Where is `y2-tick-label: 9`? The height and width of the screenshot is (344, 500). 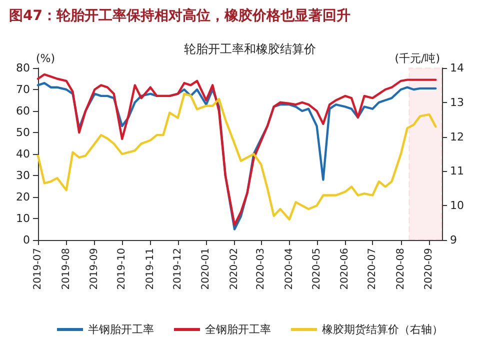 y2-tick-label: 9 is located at coordinates (453, 240).